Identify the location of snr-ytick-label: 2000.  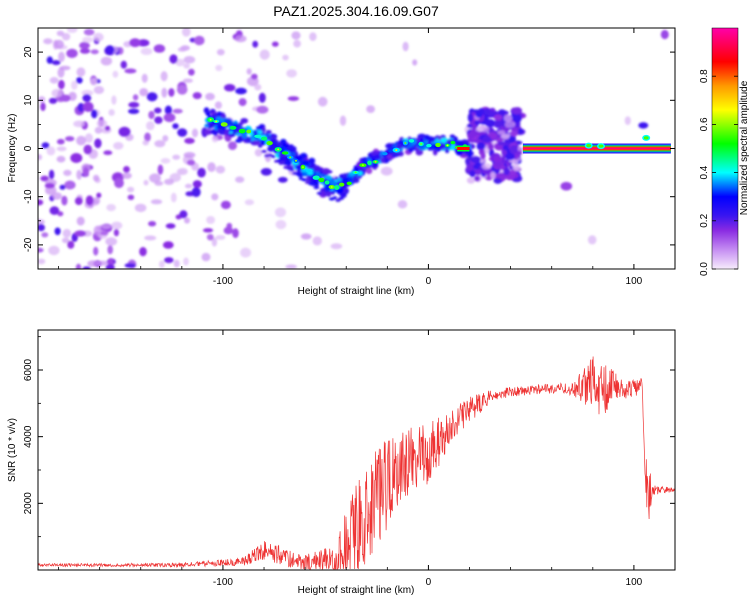
(28, 503).